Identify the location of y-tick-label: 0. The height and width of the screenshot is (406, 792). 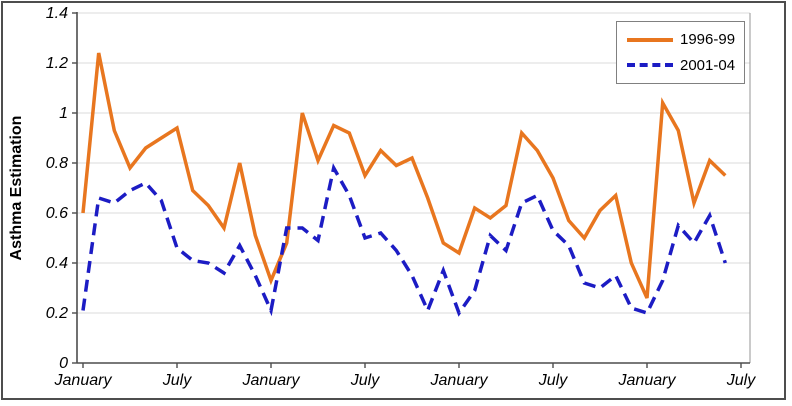
(63, 363).